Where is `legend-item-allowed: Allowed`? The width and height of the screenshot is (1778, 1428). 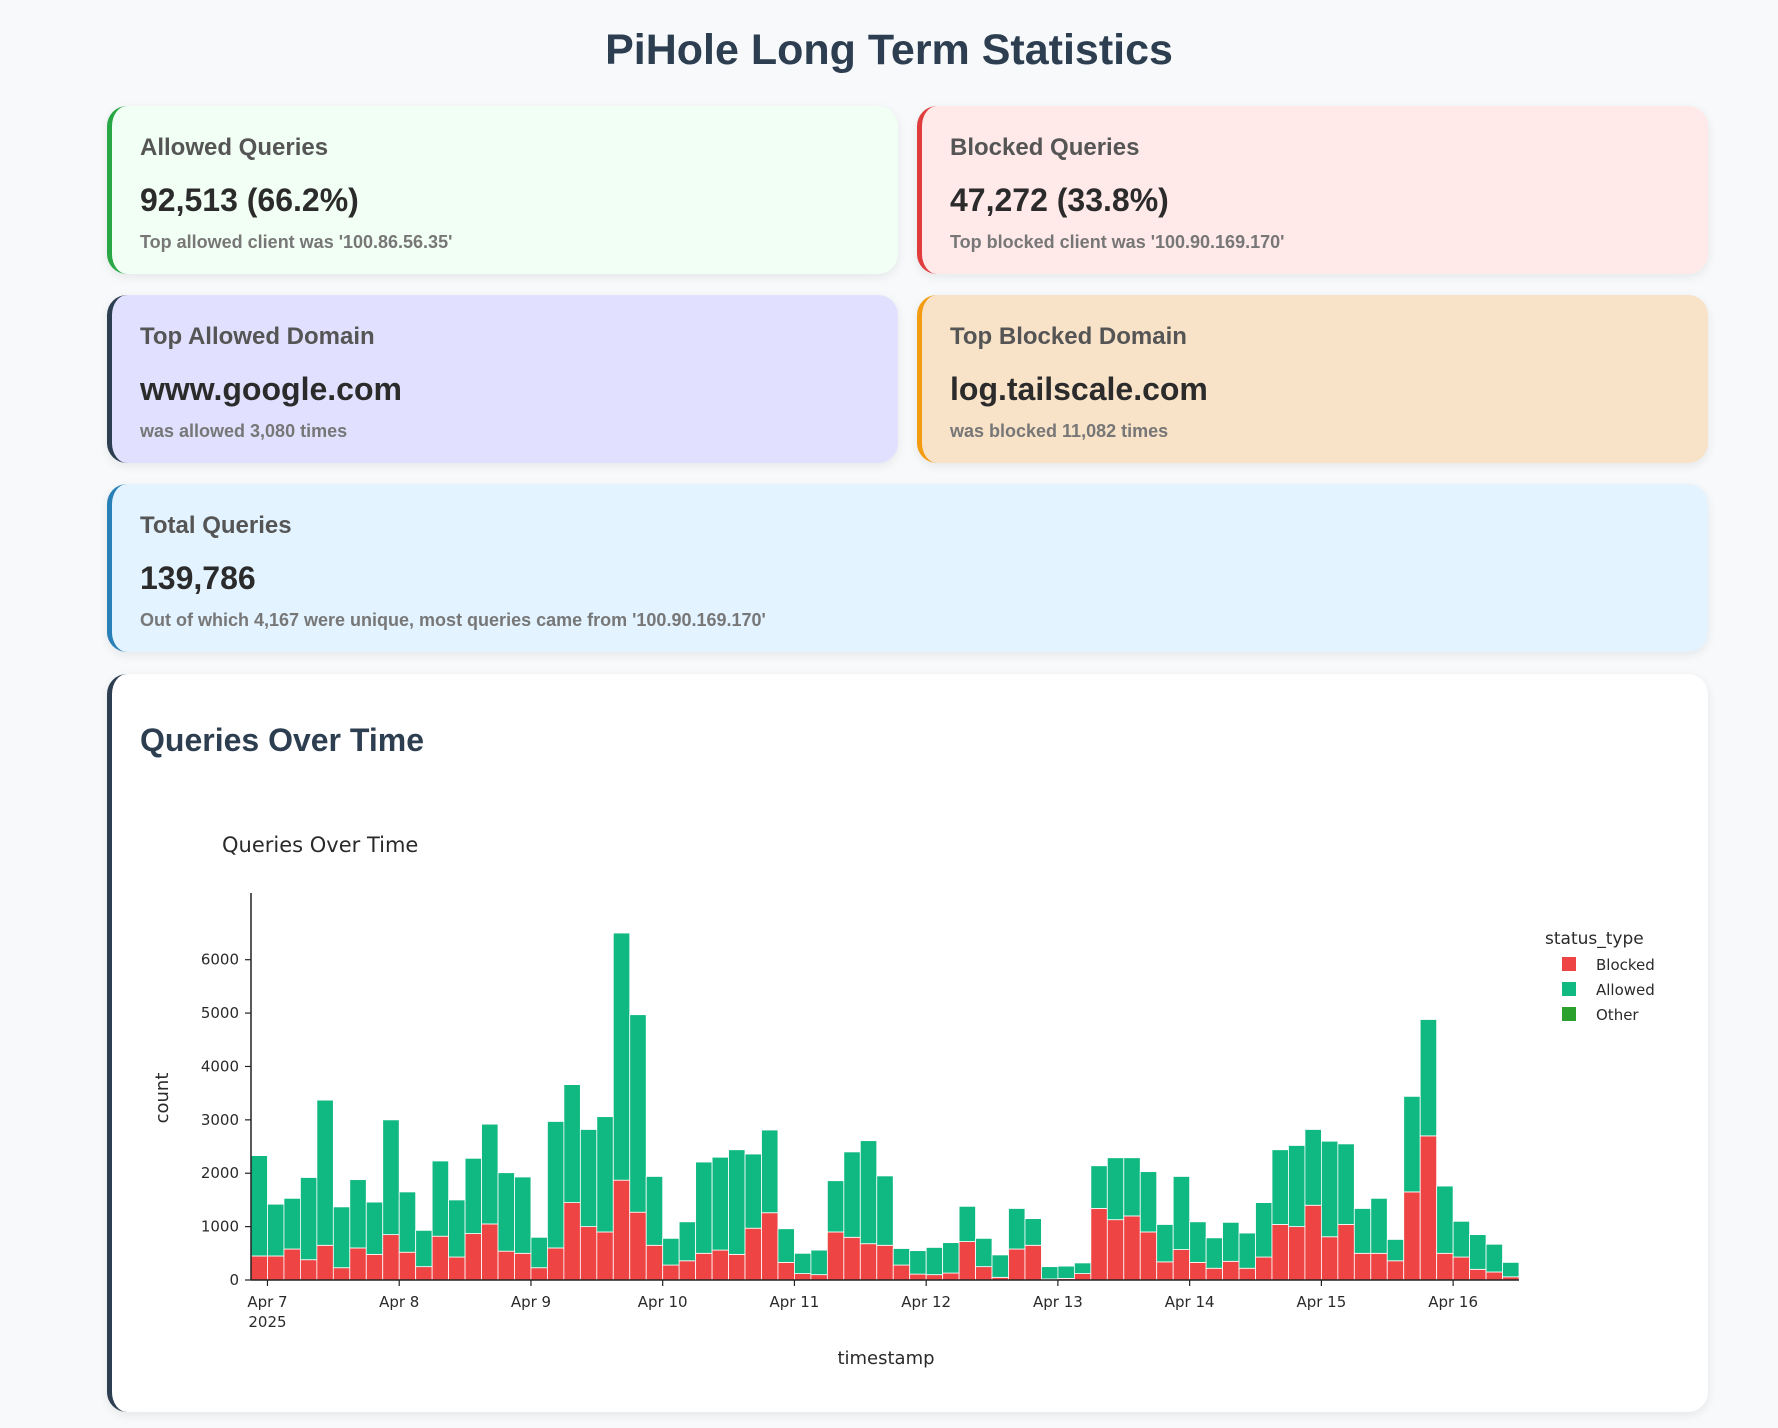
legend-item-allowed: Allowed is located at coordinates (1625, 990).